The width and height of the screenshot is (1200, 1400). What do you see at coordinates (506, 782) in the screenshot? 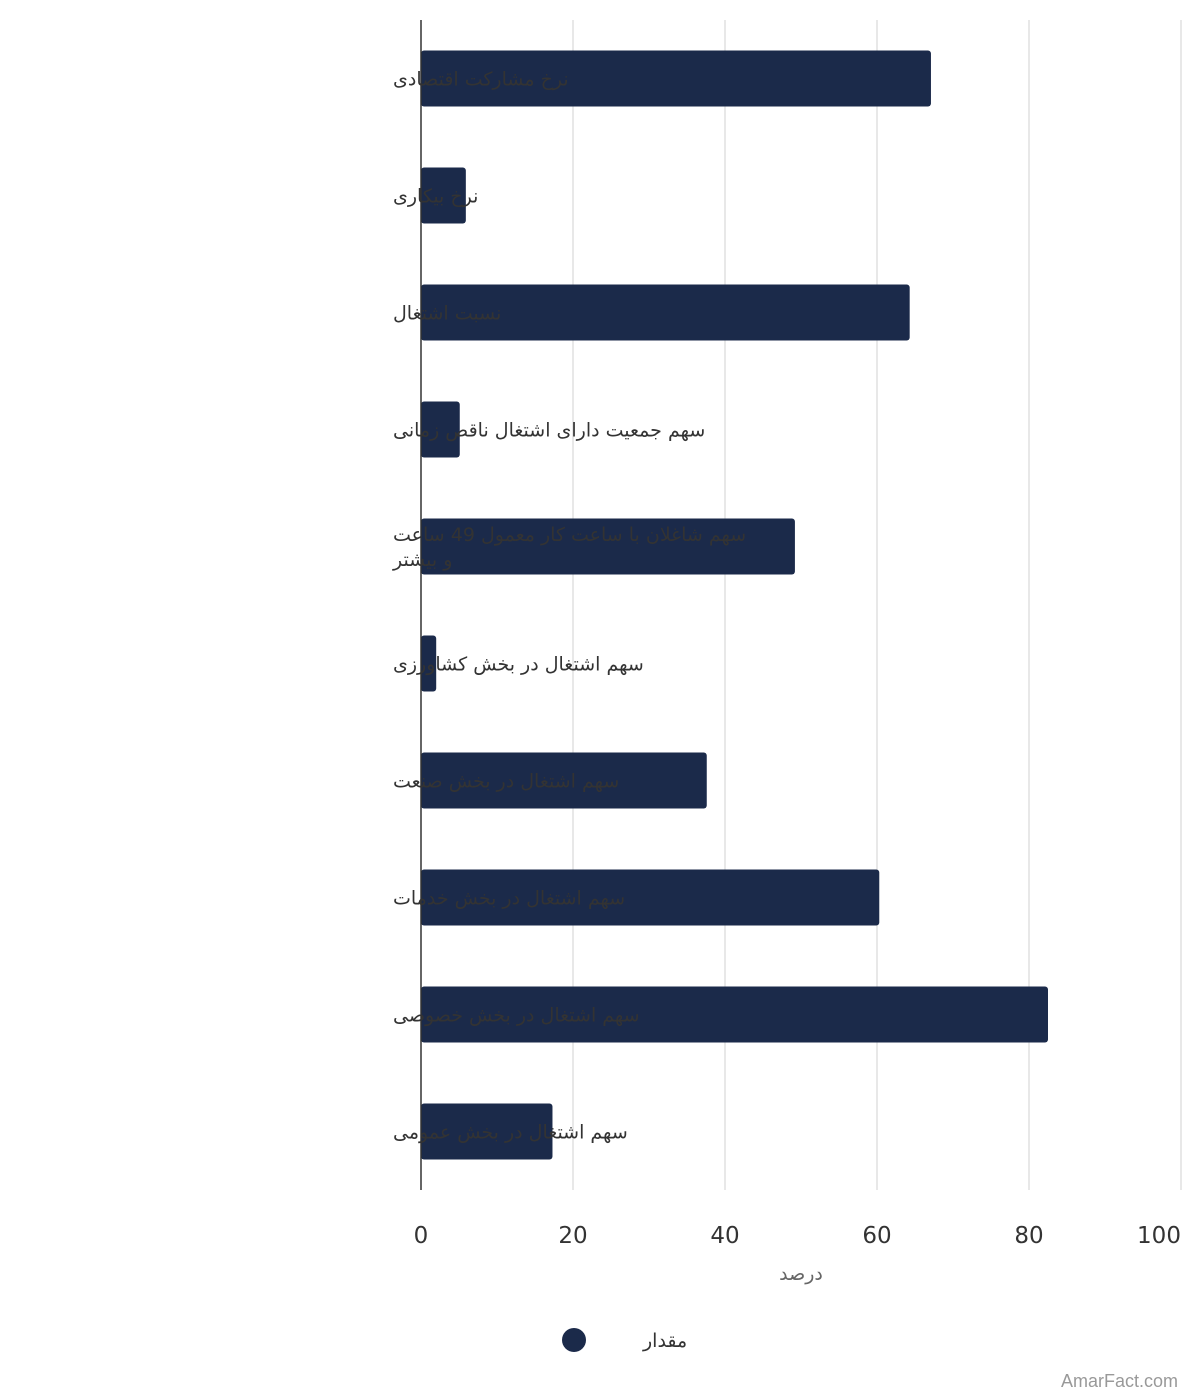
I see `category-label-6: سهم اشتغال در بخش صنعت` at bounding box center [506, 782].